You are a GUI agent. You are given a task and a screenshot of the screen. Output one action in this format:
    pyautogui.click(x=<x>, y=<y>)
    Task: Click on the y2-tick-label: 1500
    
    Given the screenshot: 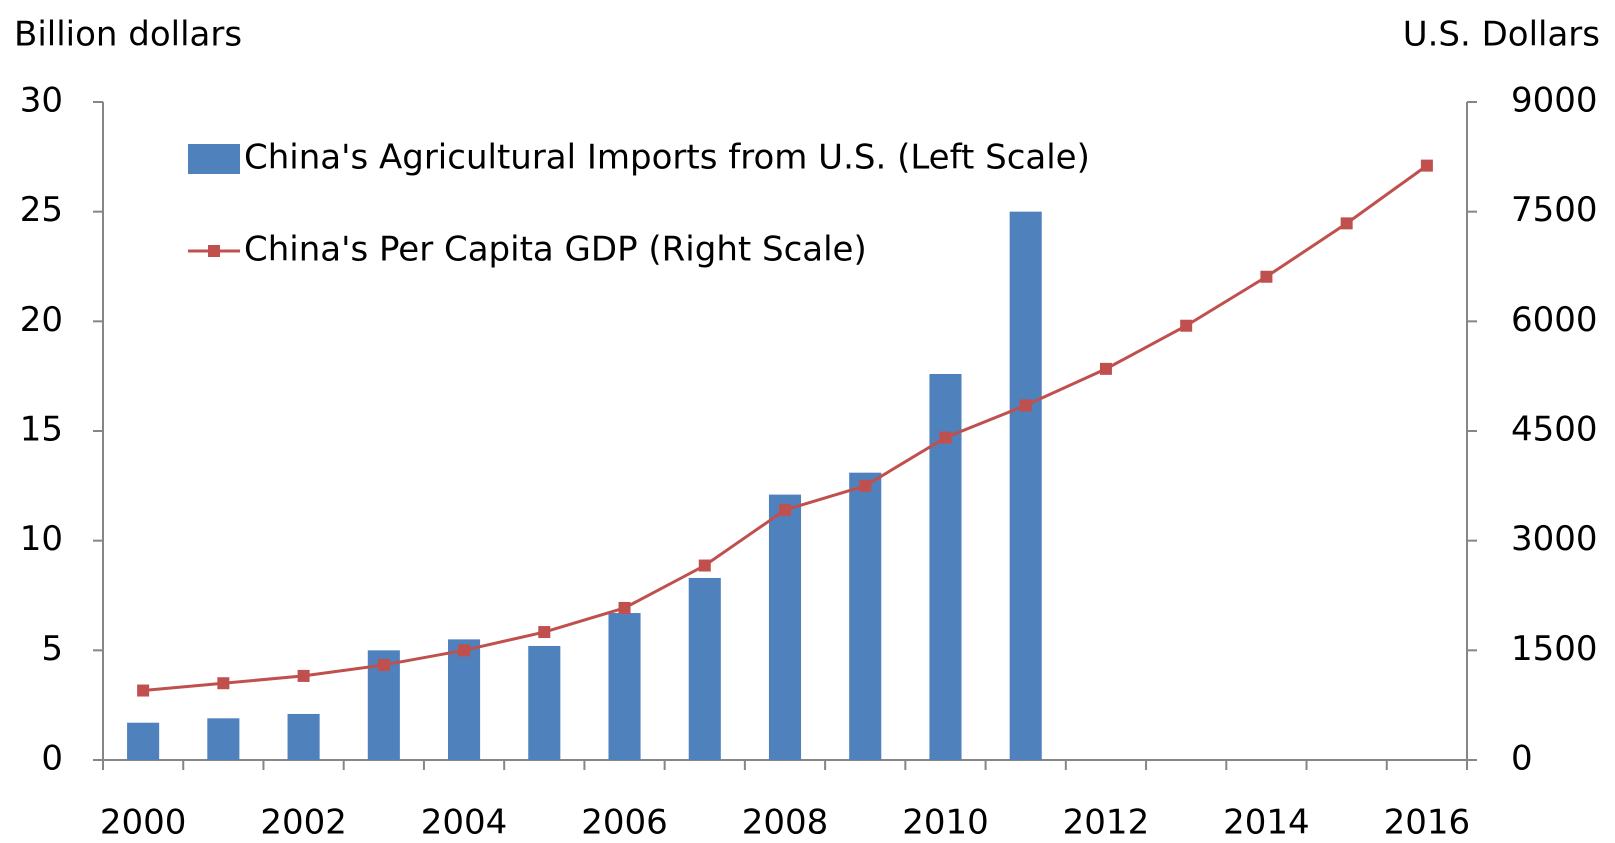 What is the action you would take?
    pyautogui.click(x=1554, y=649)
    